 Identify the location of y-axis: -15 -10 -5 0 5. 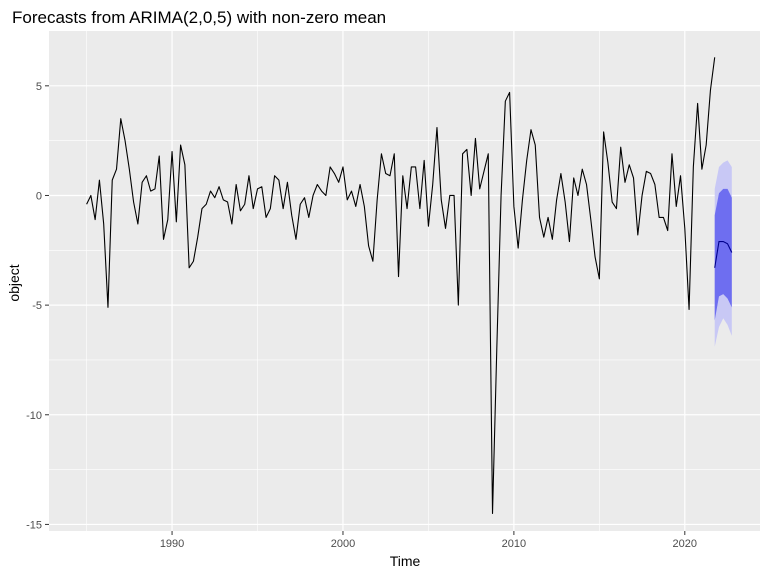
(37, 306).